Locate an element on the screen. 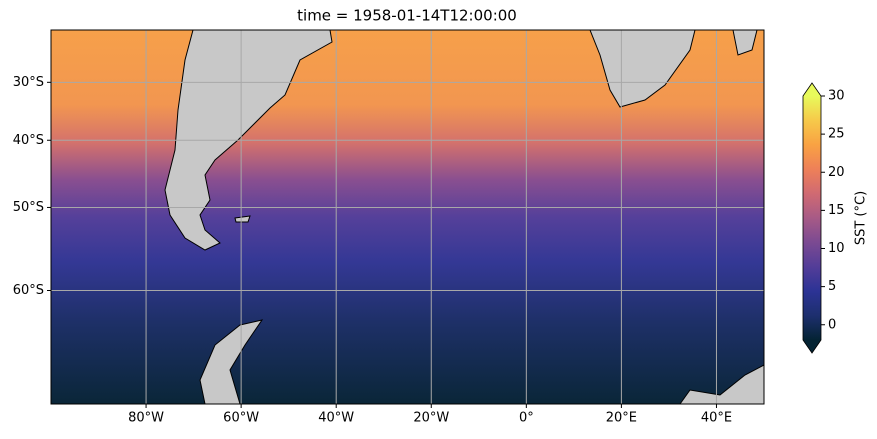  antarctica is located at coordinates (721, 384).